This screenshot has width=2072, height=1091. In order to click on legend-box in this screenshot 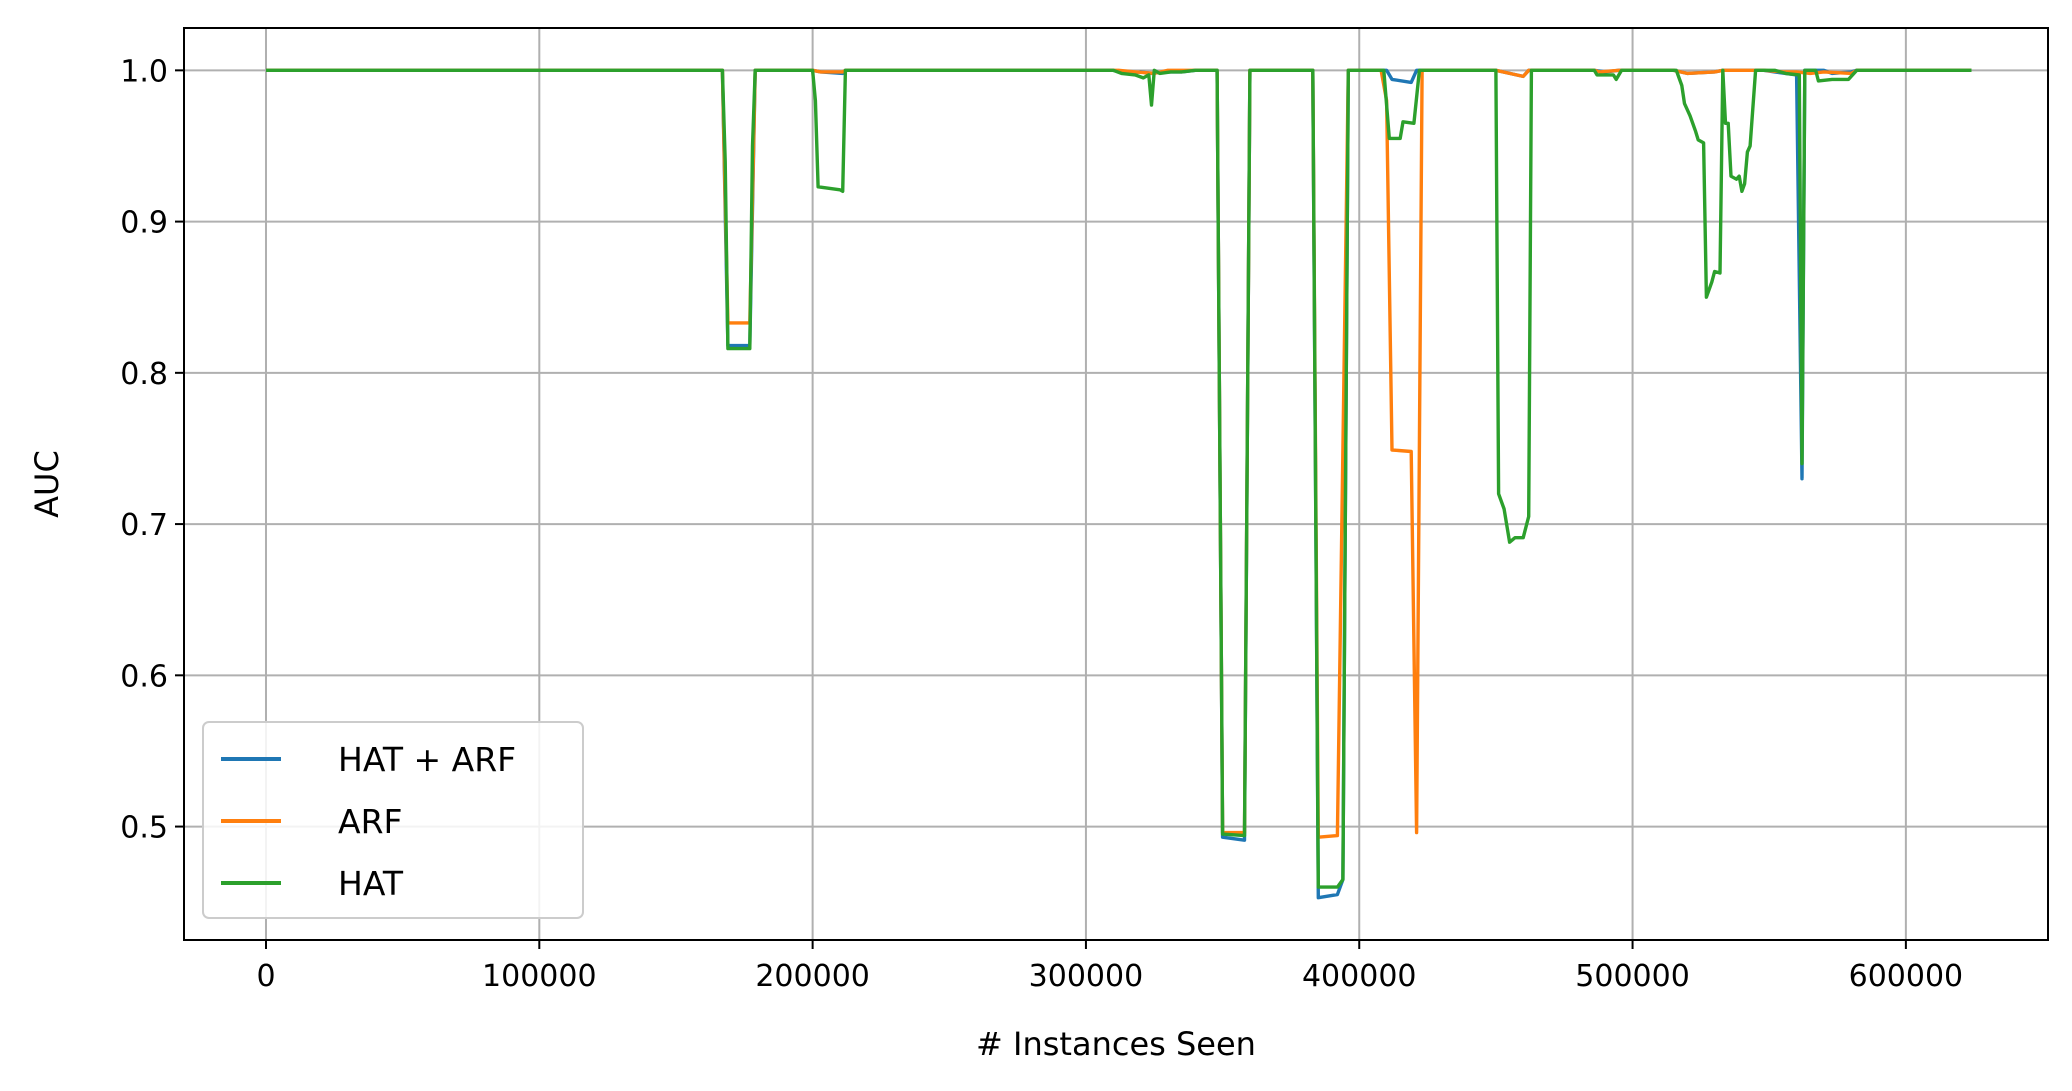, I will do `click(393, 820)`.